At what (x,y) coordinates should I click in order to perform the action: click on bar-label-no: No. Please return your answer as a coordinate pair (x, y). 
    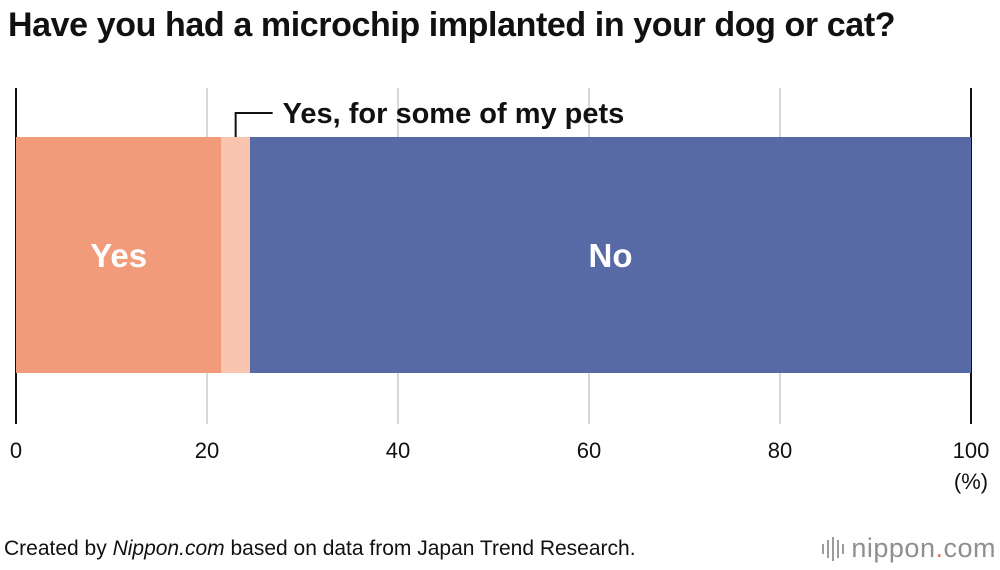
    Looking at the image, I should click on (610, 255).